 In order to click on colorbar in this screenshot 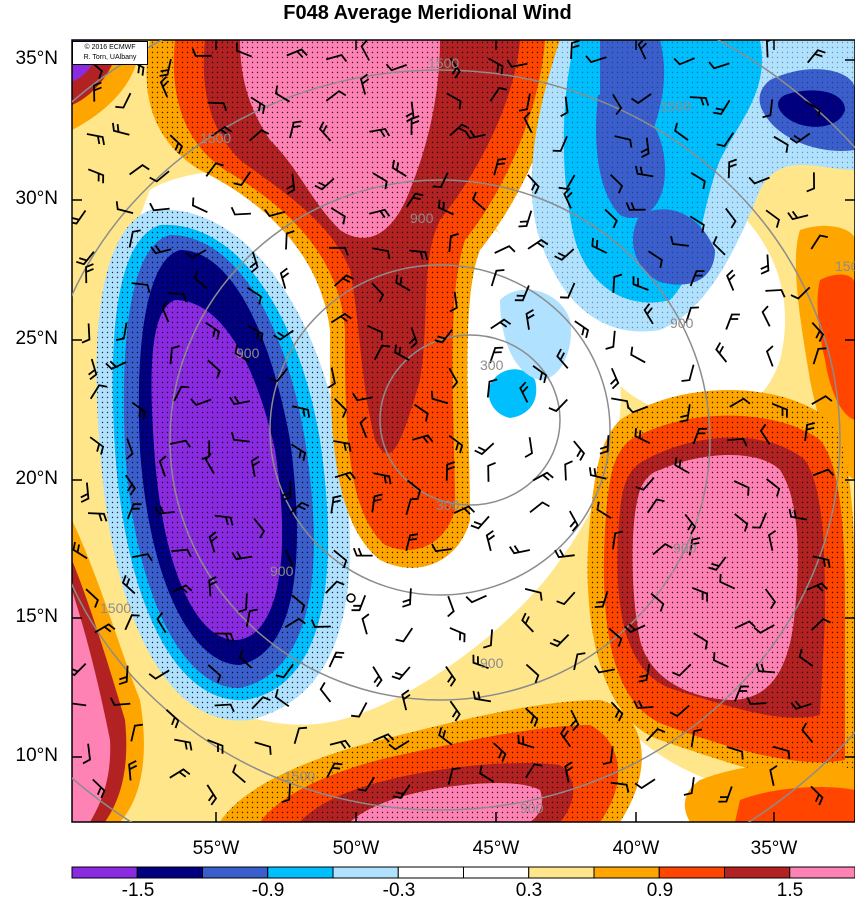, I will do `click(463, 872)`.